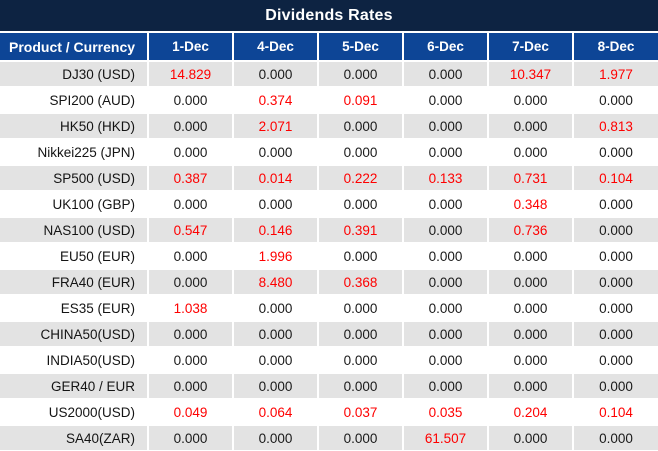 This screenshot has height=451, width=658. What do you see at coordinates (276, 282) in the screenshot?
I see `rate-value: 8.480` at bounding box center [276, 282].